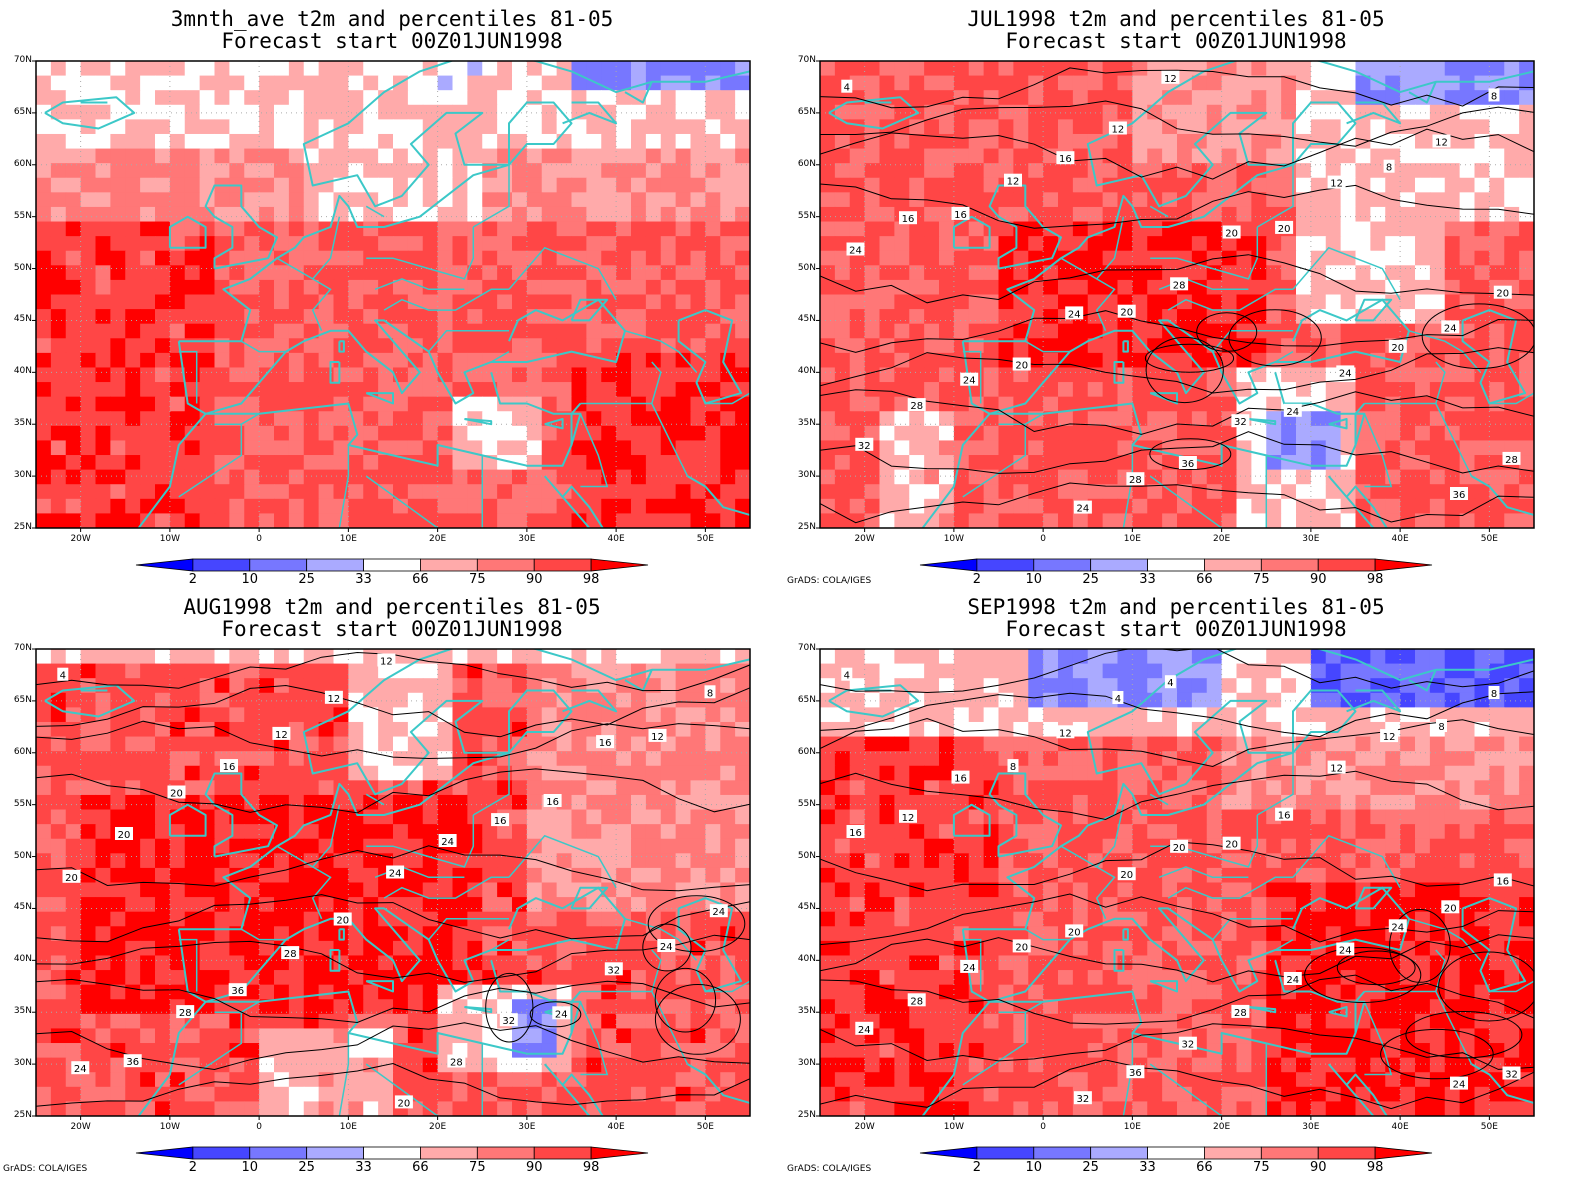  What do you see at coordinates (1489, 539) in the screenshot?
I see `longitude-label: 50E` at bounding box center [1489, 539].